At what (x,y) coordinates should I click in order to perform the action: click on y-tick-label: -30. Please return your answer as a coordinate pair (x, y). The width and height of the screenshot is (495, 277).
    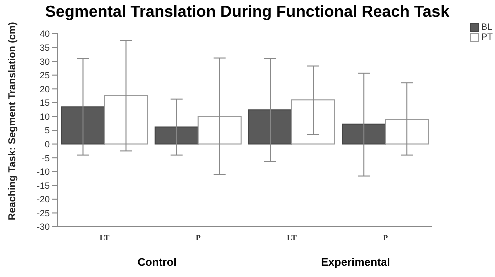
    Looking at the image, I should click on (43, 227).